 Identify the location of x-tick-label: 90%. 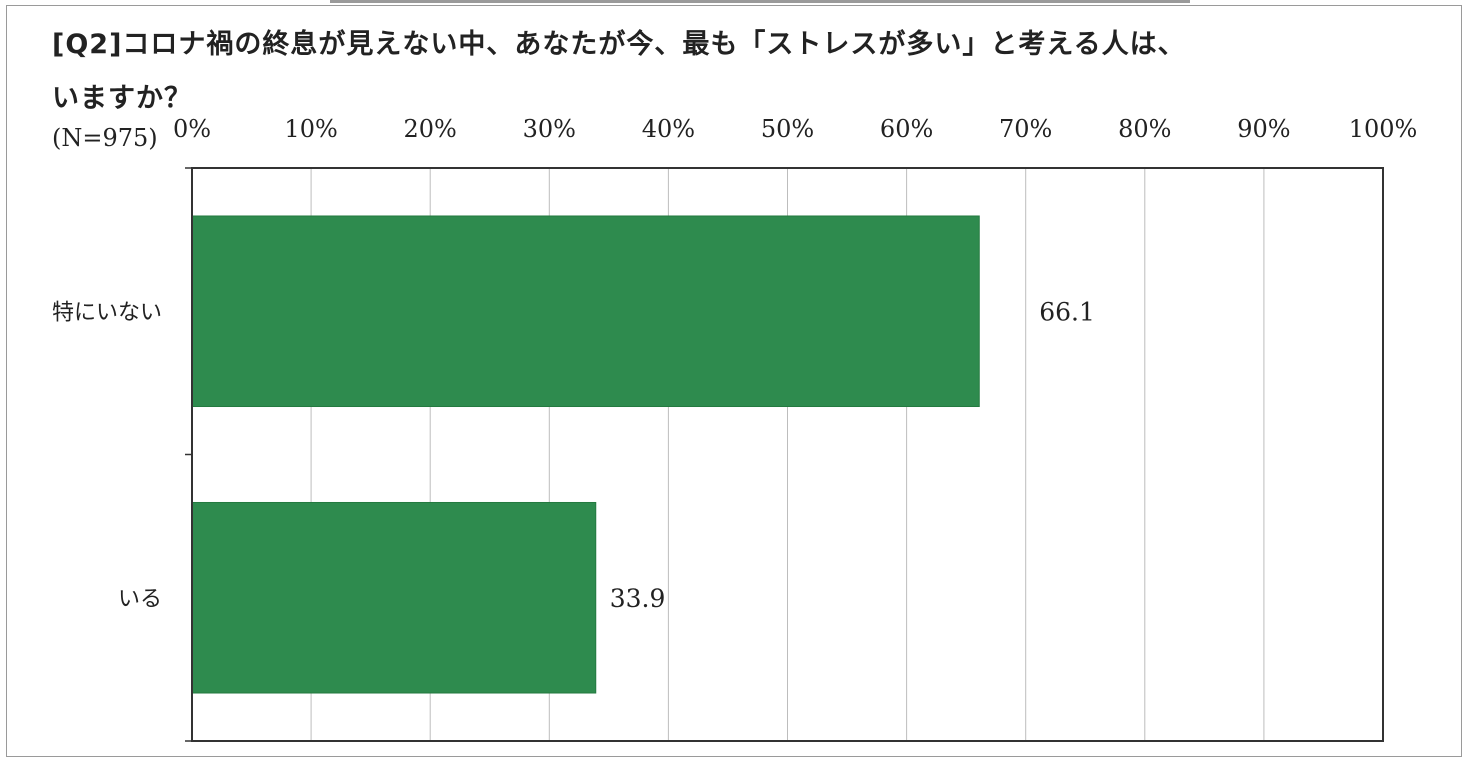
(1263, 129).